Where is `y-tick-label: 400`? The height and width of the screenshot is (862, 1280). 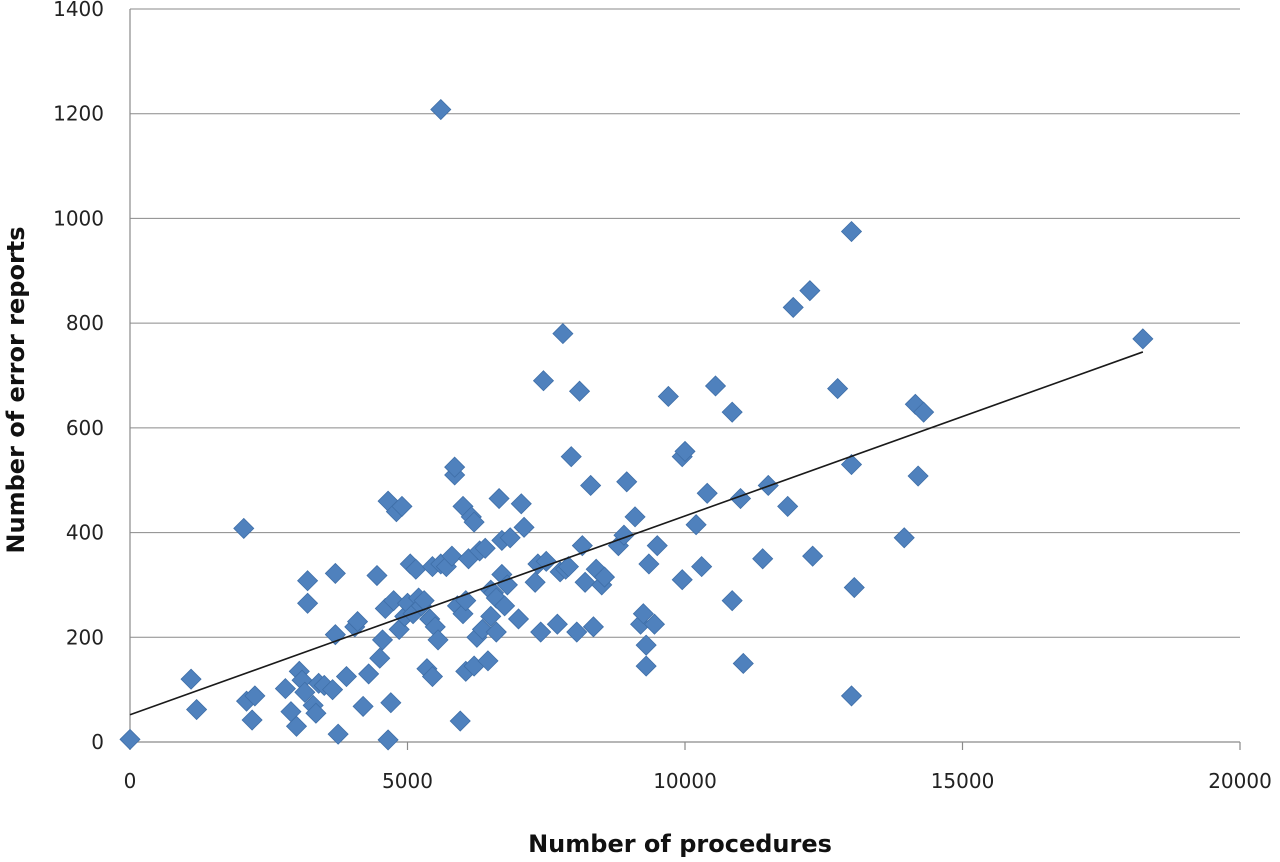
y-tick-label: 400 is located at coordinates (85, 533).